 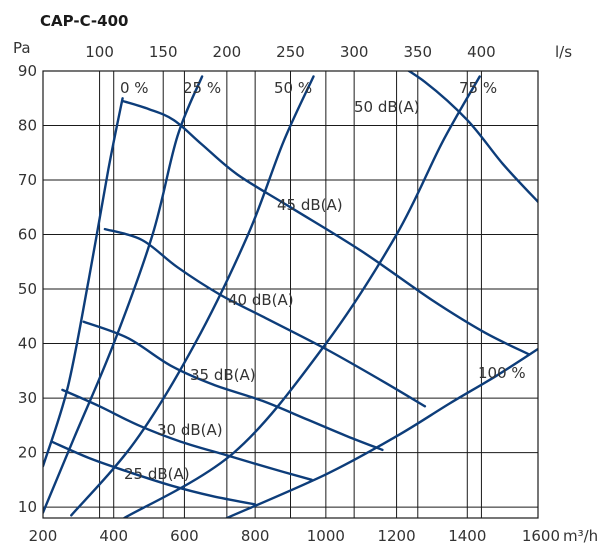 I want to click on x-tick-label: 1600, so click(x=541, y=536).